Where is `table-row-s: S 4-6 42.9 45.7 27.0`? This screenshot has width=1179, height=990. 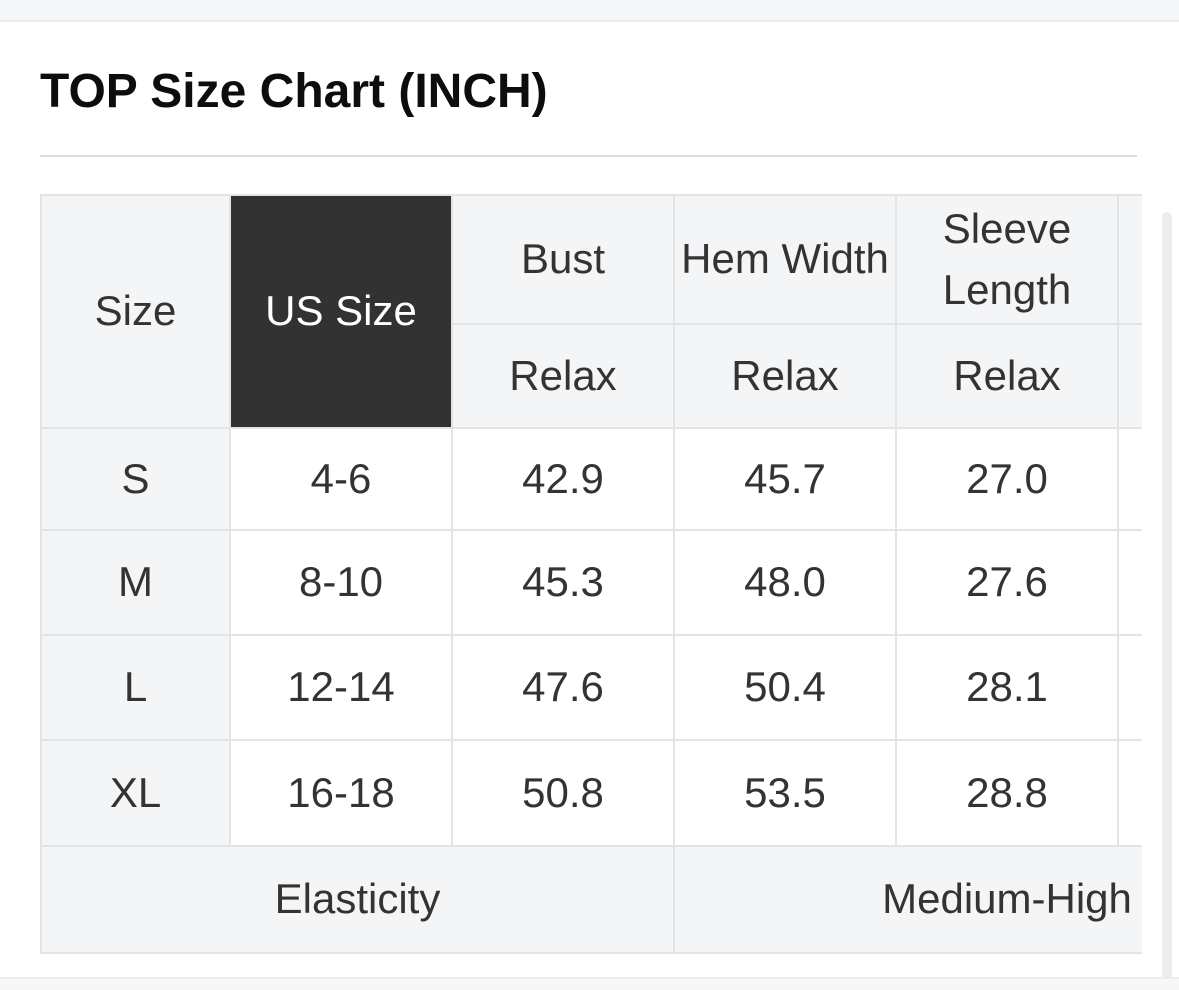 table-row-s: S 4-6 42.9 45.7 27.0 is located at coordinates (591, 479).